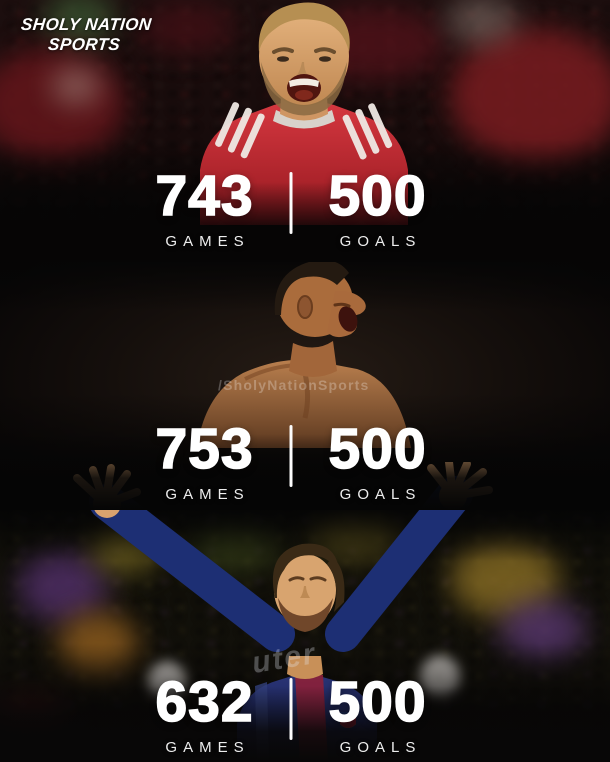  Describe the element at coordinates (377, 196) in the screenshot. I see `kane-goals-value: 500` at that location.